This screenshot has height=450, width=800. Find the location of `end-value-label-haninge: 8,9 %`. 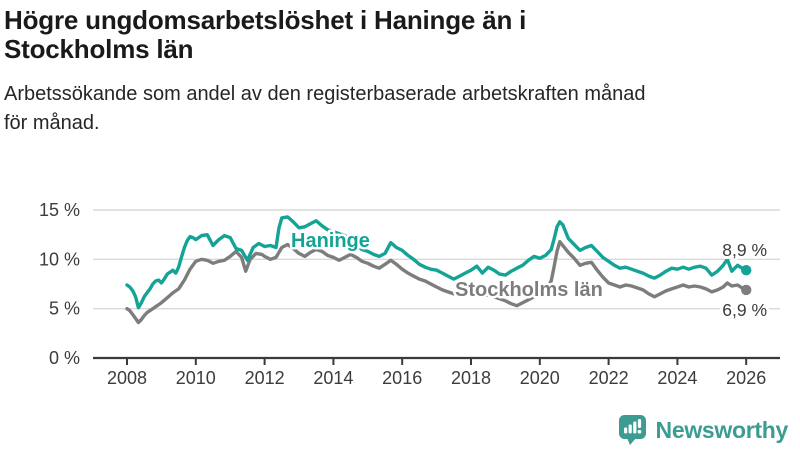

end-value-label-haninge: 8,9 % is located at coordinates (744, 250).